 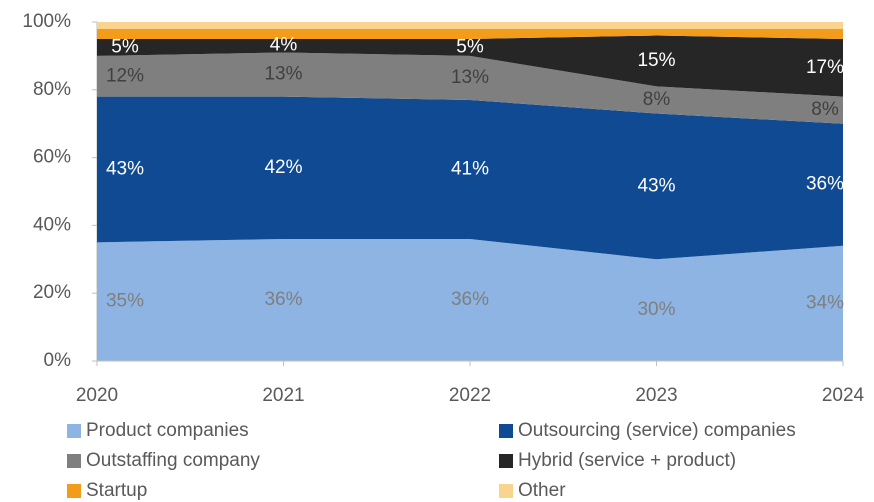 I want to click on x-tick-label: 2020, so click(x=97, y=395).